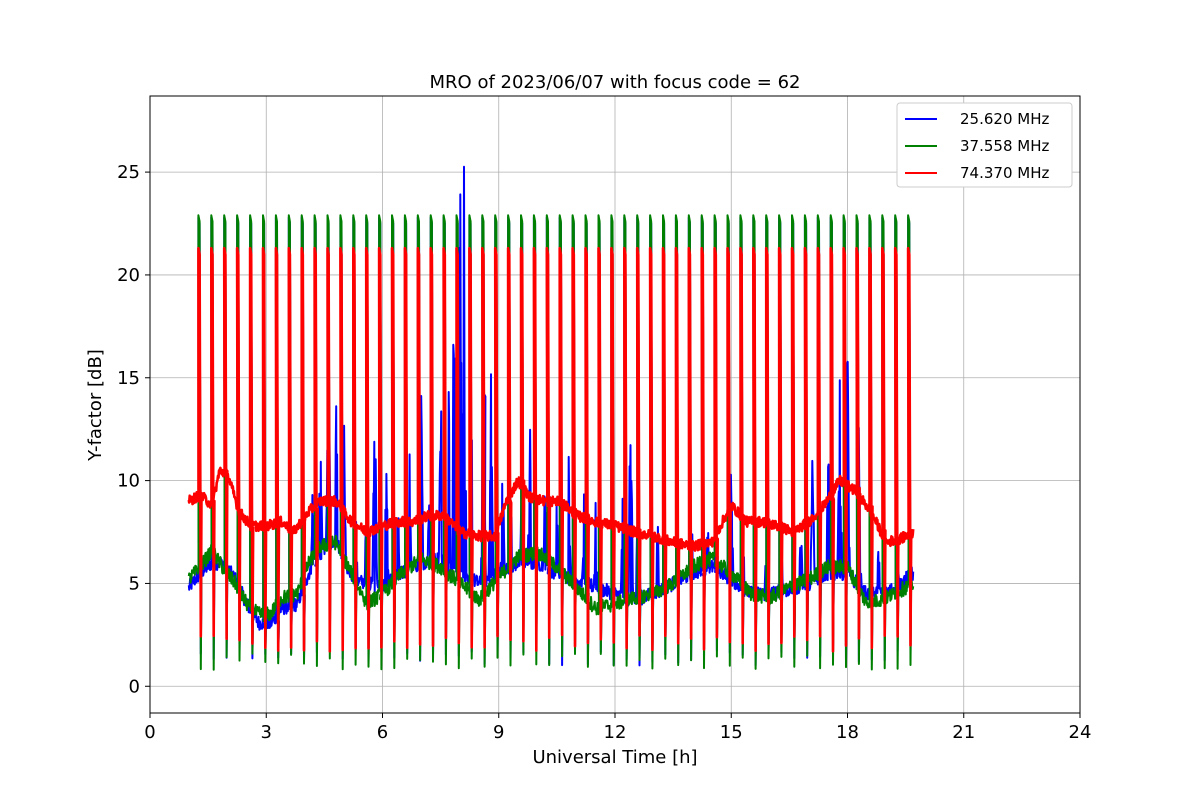  Describe the element at coordinates (1004, 173) in the screenshot. I see `legend-label-3: 74.370 MHz` at that location.